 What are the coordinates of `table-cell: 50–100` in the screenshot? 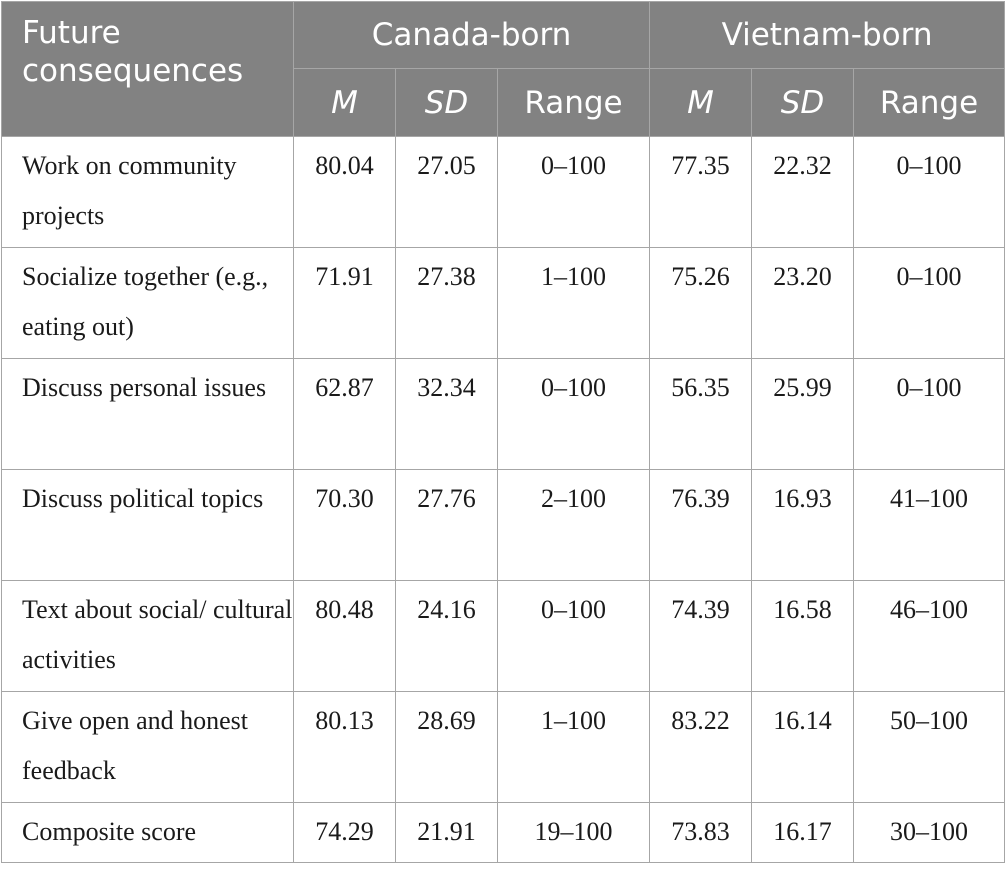 It's located at (929, 747).